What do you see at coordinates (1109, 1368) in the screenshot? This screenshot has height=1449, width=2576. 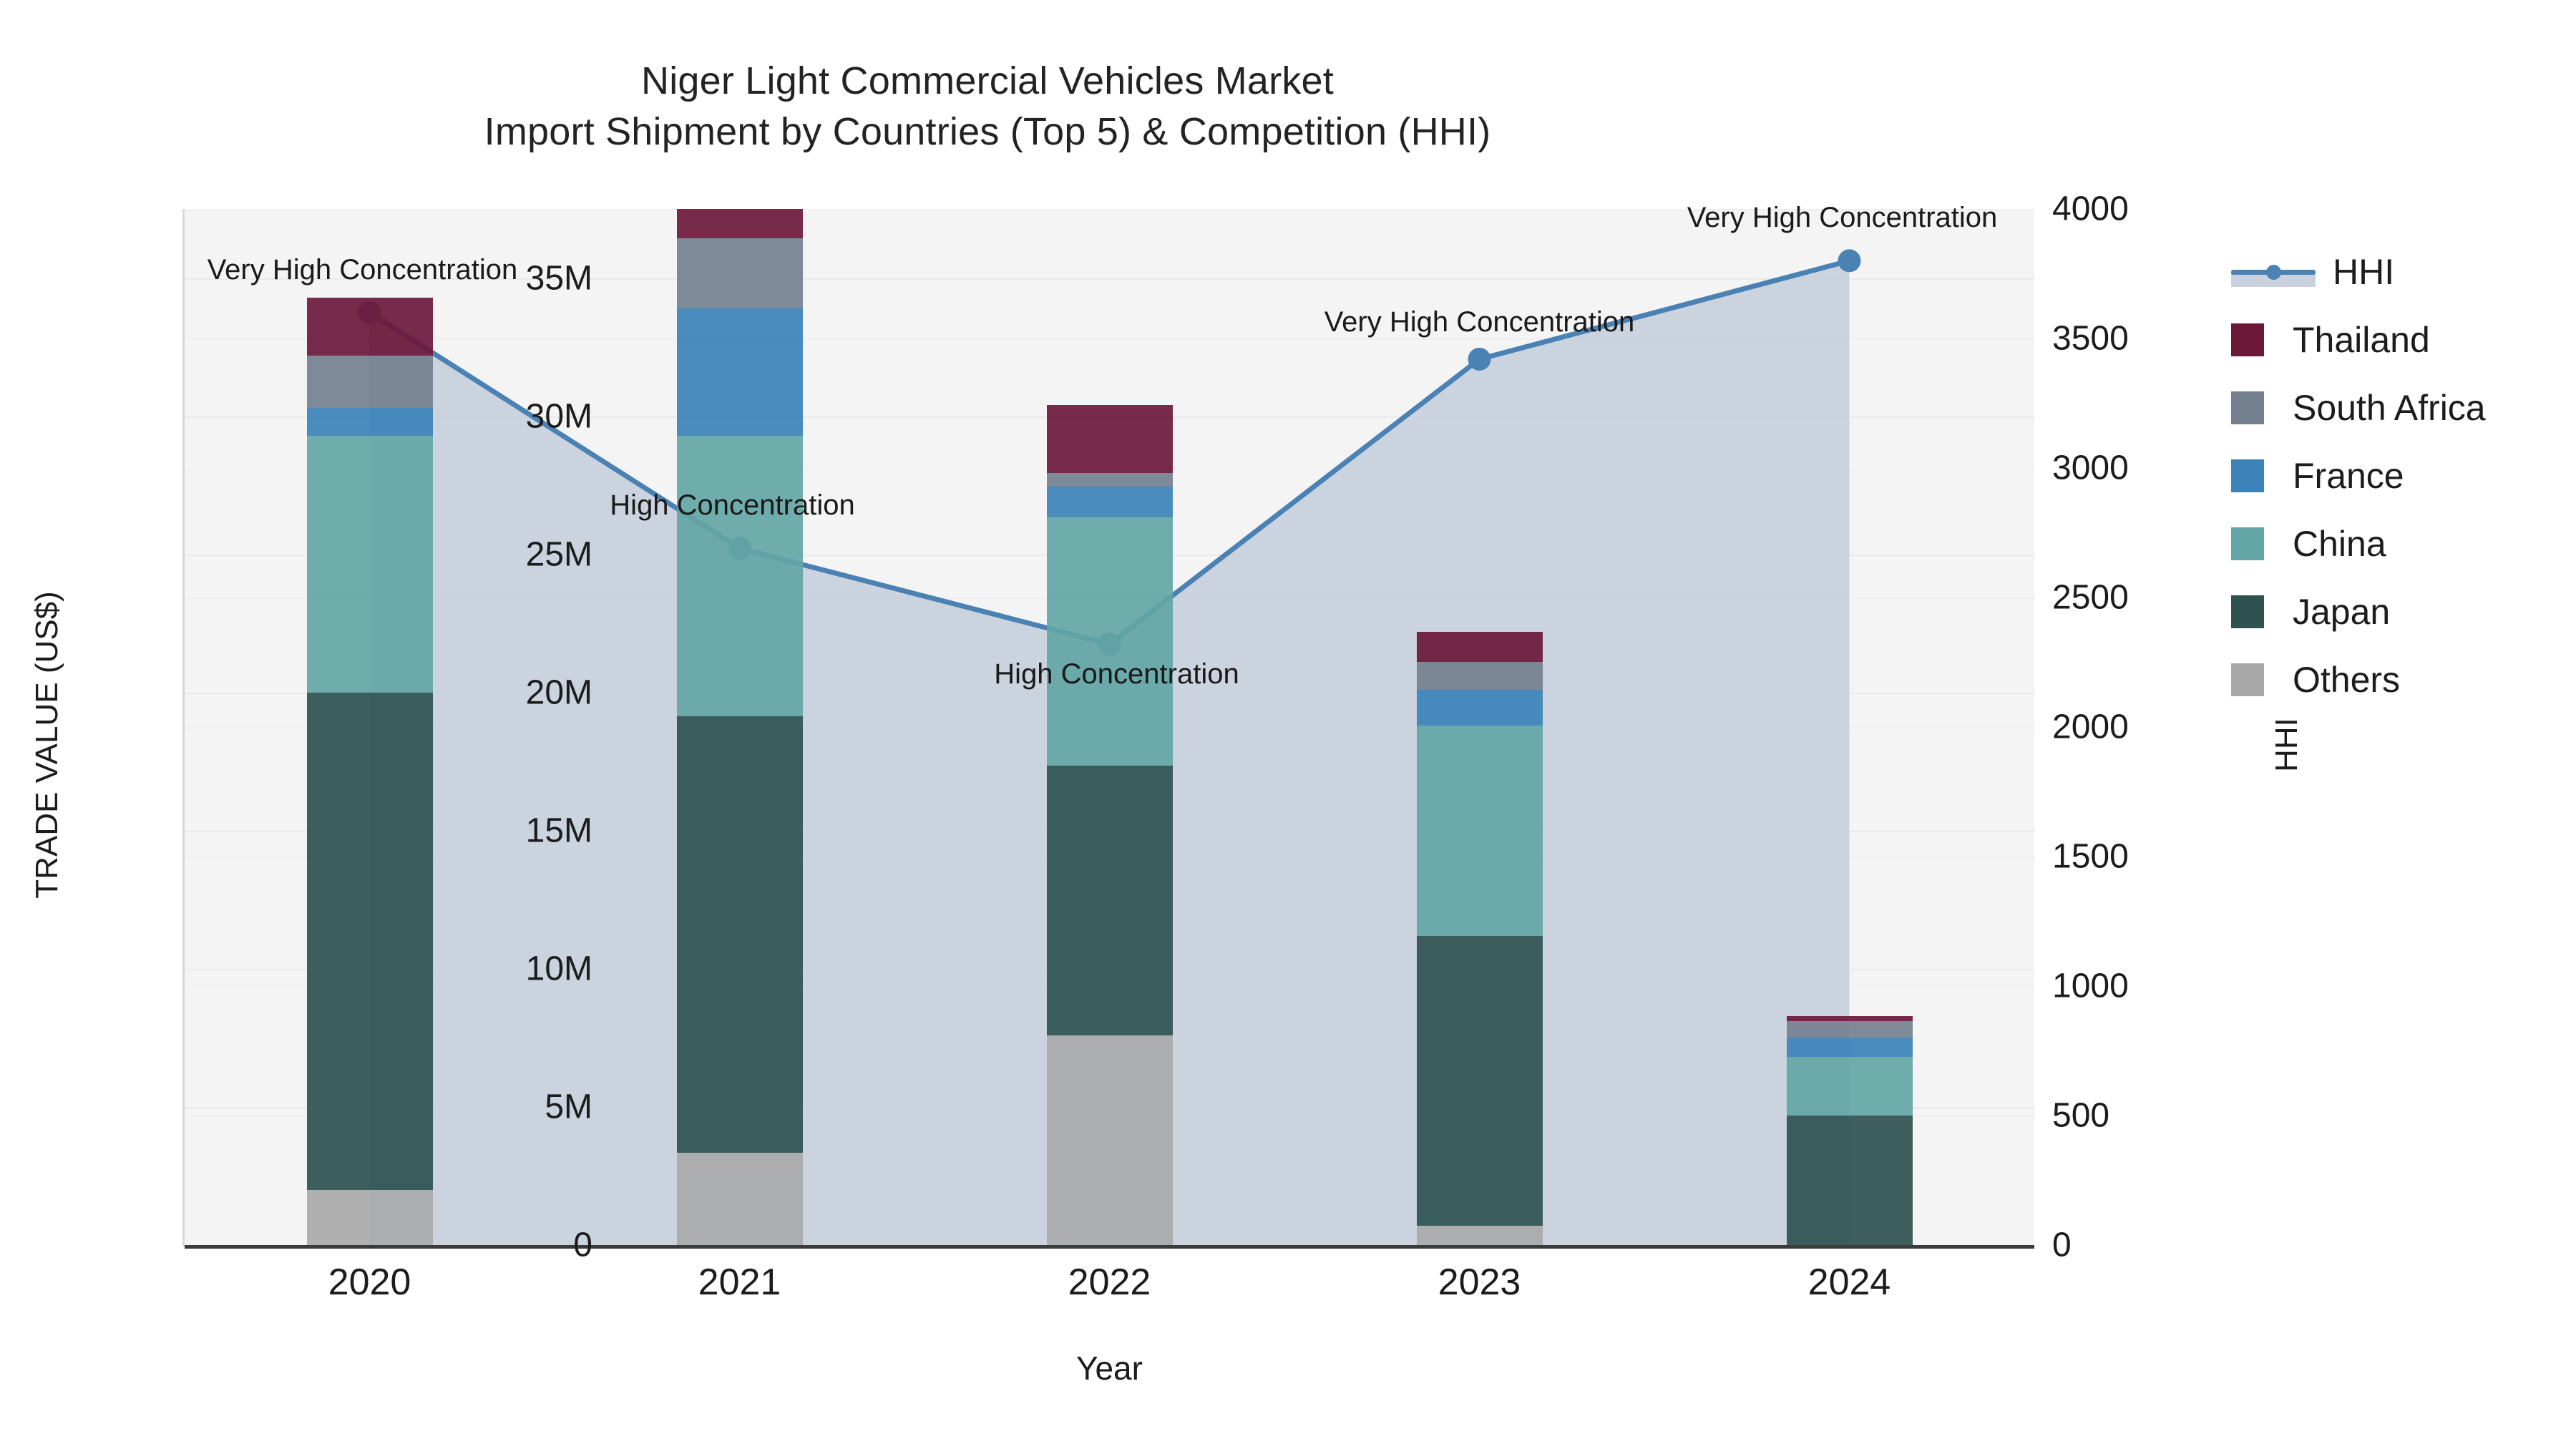 I see `x-axis-label: Year` at bounding box center [1109, 1368].